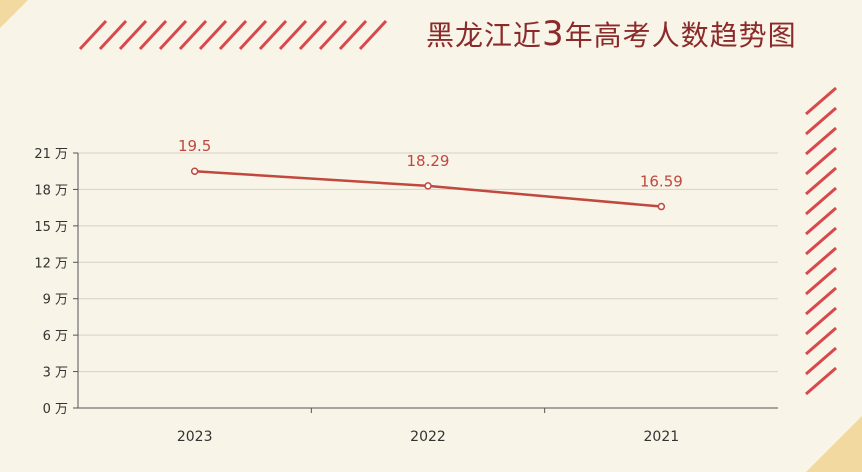 This screenshot has height=472, width=862. I want to click on y-tick-label: 18 万, so click(51, 190).